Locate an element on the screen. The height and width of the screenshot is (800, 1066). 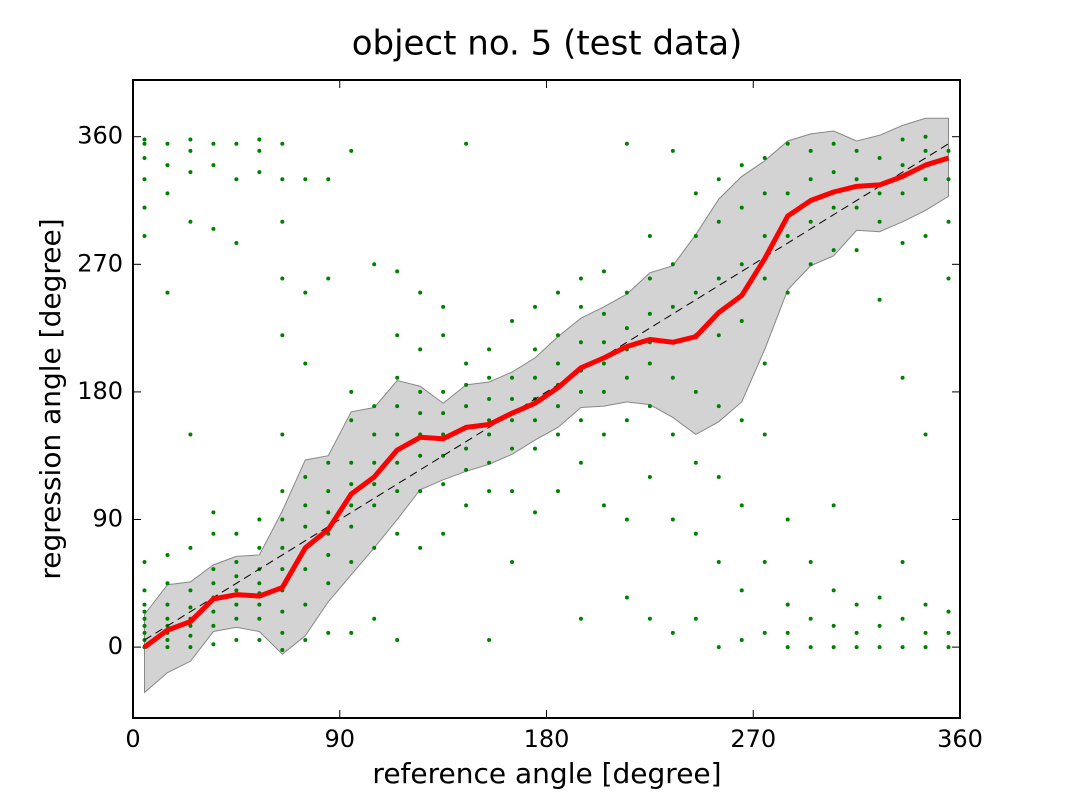
y-tick-label: 90 is located at coordinates (107, 519).